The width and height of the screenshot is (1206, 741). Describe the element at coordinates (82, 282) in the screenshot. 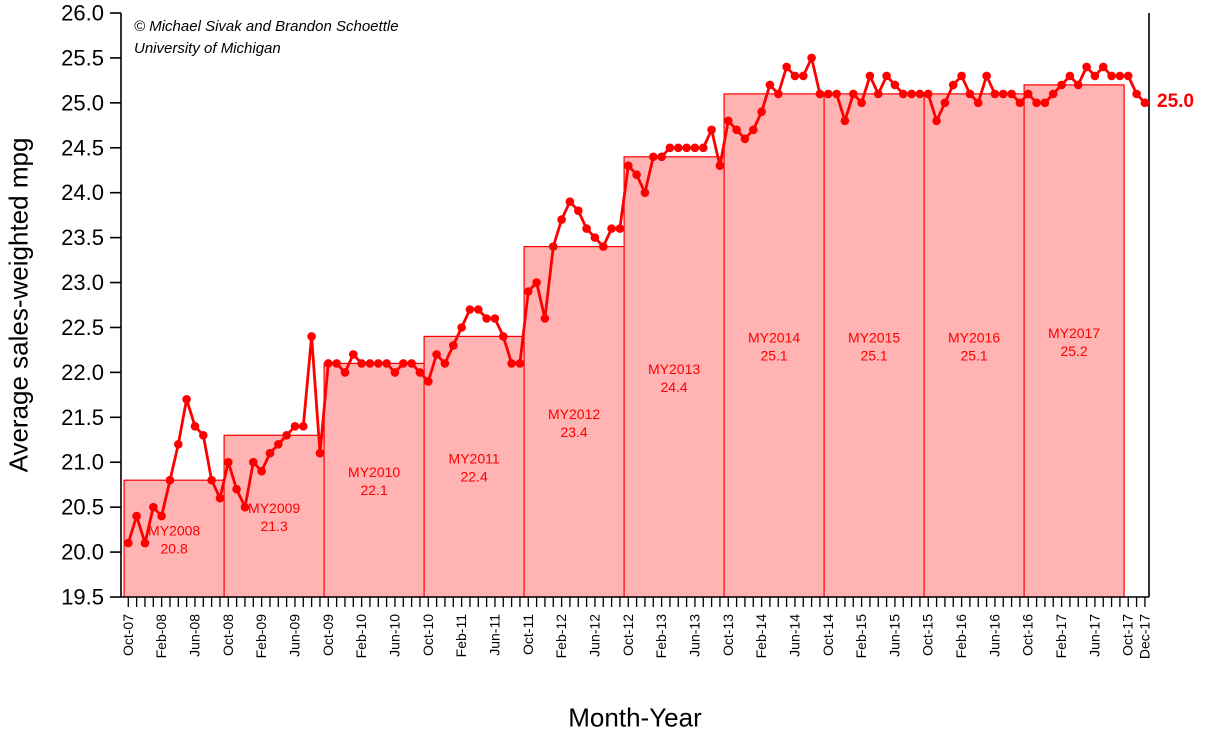

I see `y-tick-label: 23.0` at that location.